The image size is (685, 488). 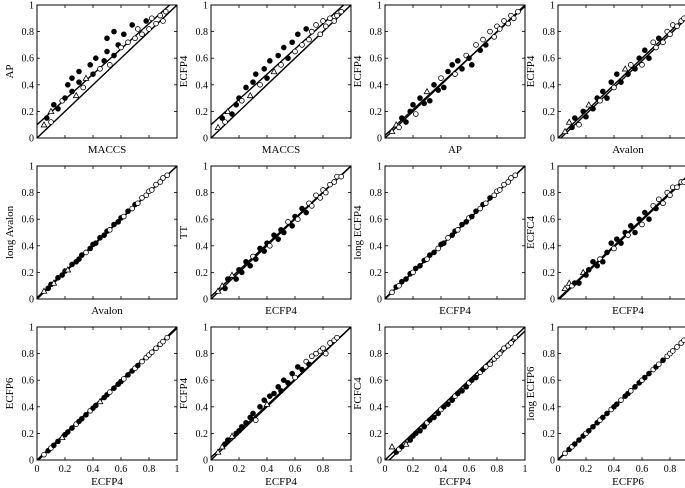 What do you see at coordinates (376, 354) in the screenshot?
I see `y-tick-label: 0.8` at bounding box center [376, 354].